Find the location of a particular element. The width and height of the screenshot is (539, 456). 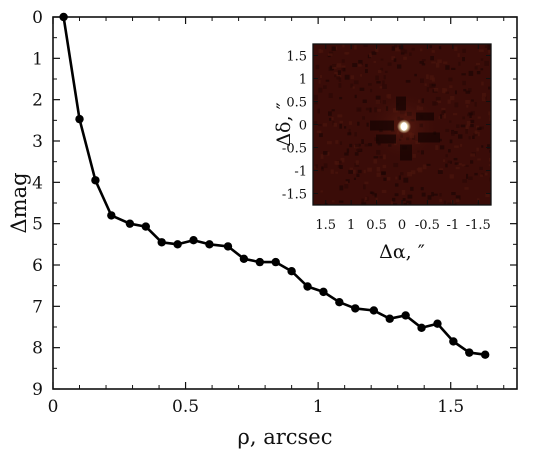

inset-x-tick-label: -1 is located at coordinates (453, 225).